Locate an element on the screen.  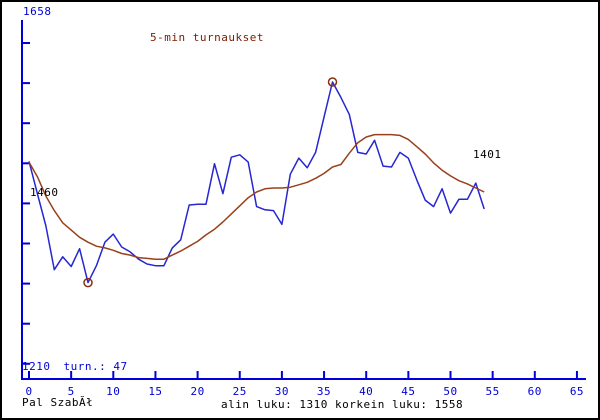
x-tick-label-0: 0 is located at coordinates (29, 391).